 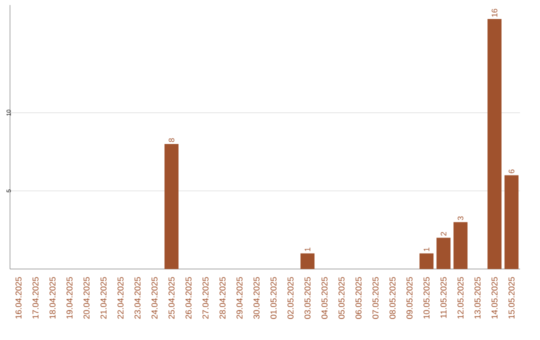 I want to click on x-tick-label: 14.05.2025, so click(x=495, y=298).